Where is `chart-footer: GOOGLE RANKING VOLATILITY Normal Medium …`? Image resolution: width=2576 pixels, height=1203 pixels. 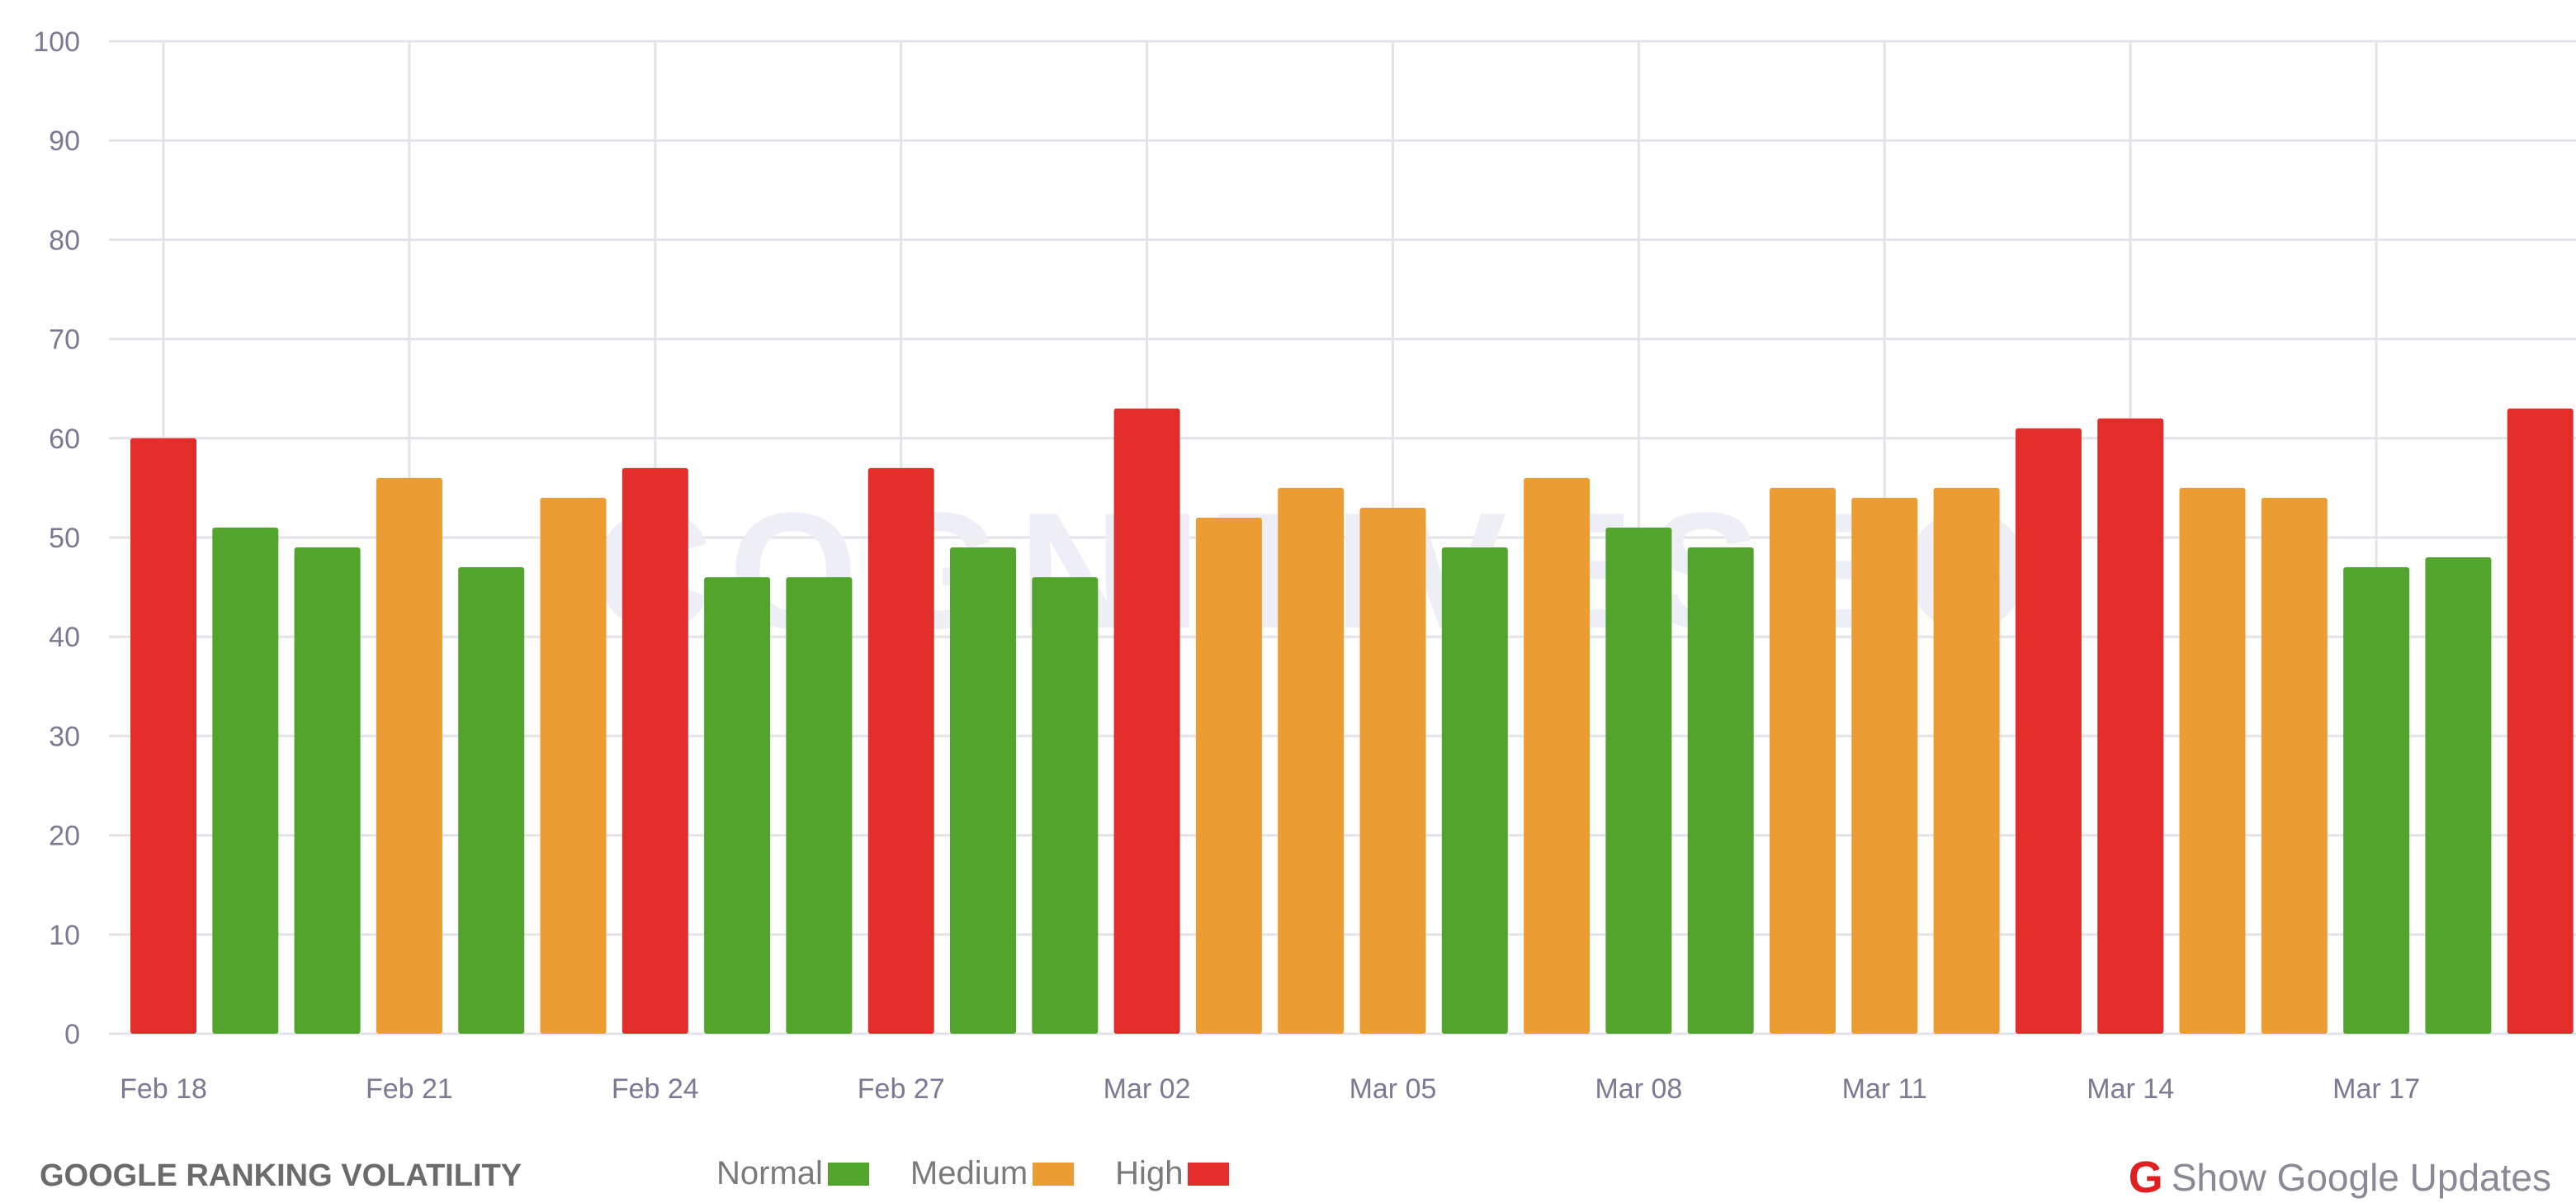
chart-footer: GOOGLE RANKING VOLATILITY Normal Medium … is located at coordinates (1288, 1177).